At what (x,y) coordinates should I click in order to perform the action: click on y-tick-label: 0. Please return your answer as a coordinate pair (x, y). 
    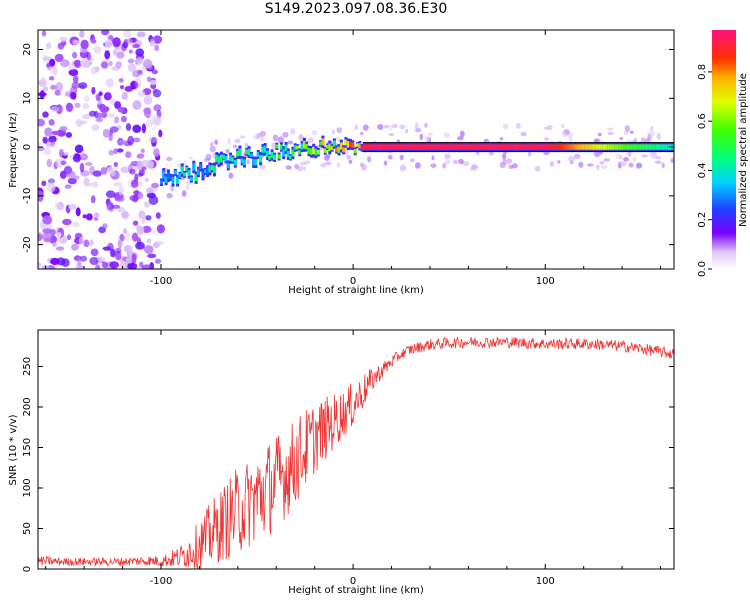
    Looking at the image, I should click on (27, 147).